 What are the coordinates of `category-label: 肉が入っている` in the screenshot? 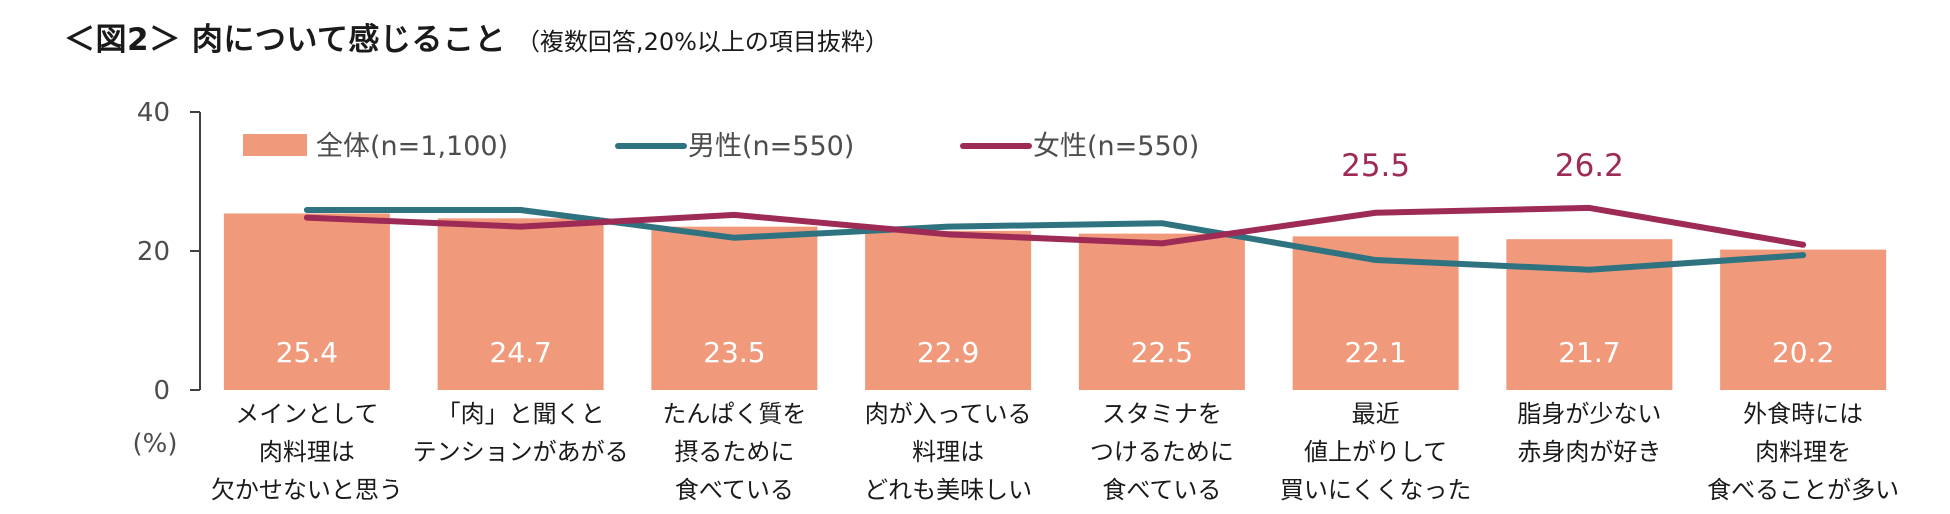 It's located at (948, 414).